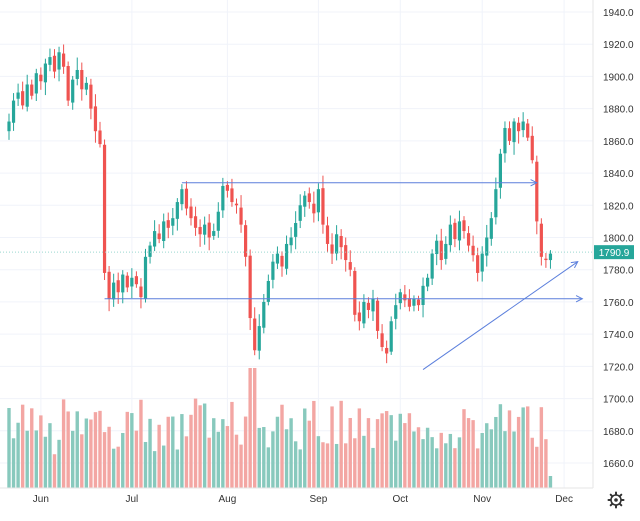 The image size is (640, 521). What do you see at coordinates (618, 335) in the screenshot?
I see `price-tick-label: 1740.0` at bounding box center [618, 335].